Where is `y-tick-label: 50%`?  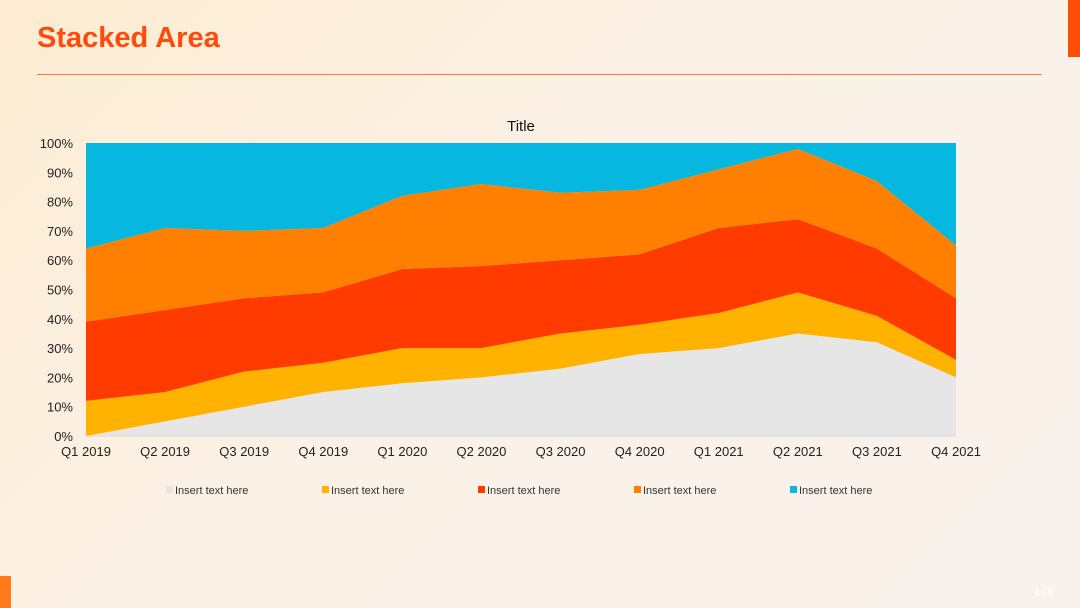
y-tick-label: 50% is located at coordinates (60, 290).